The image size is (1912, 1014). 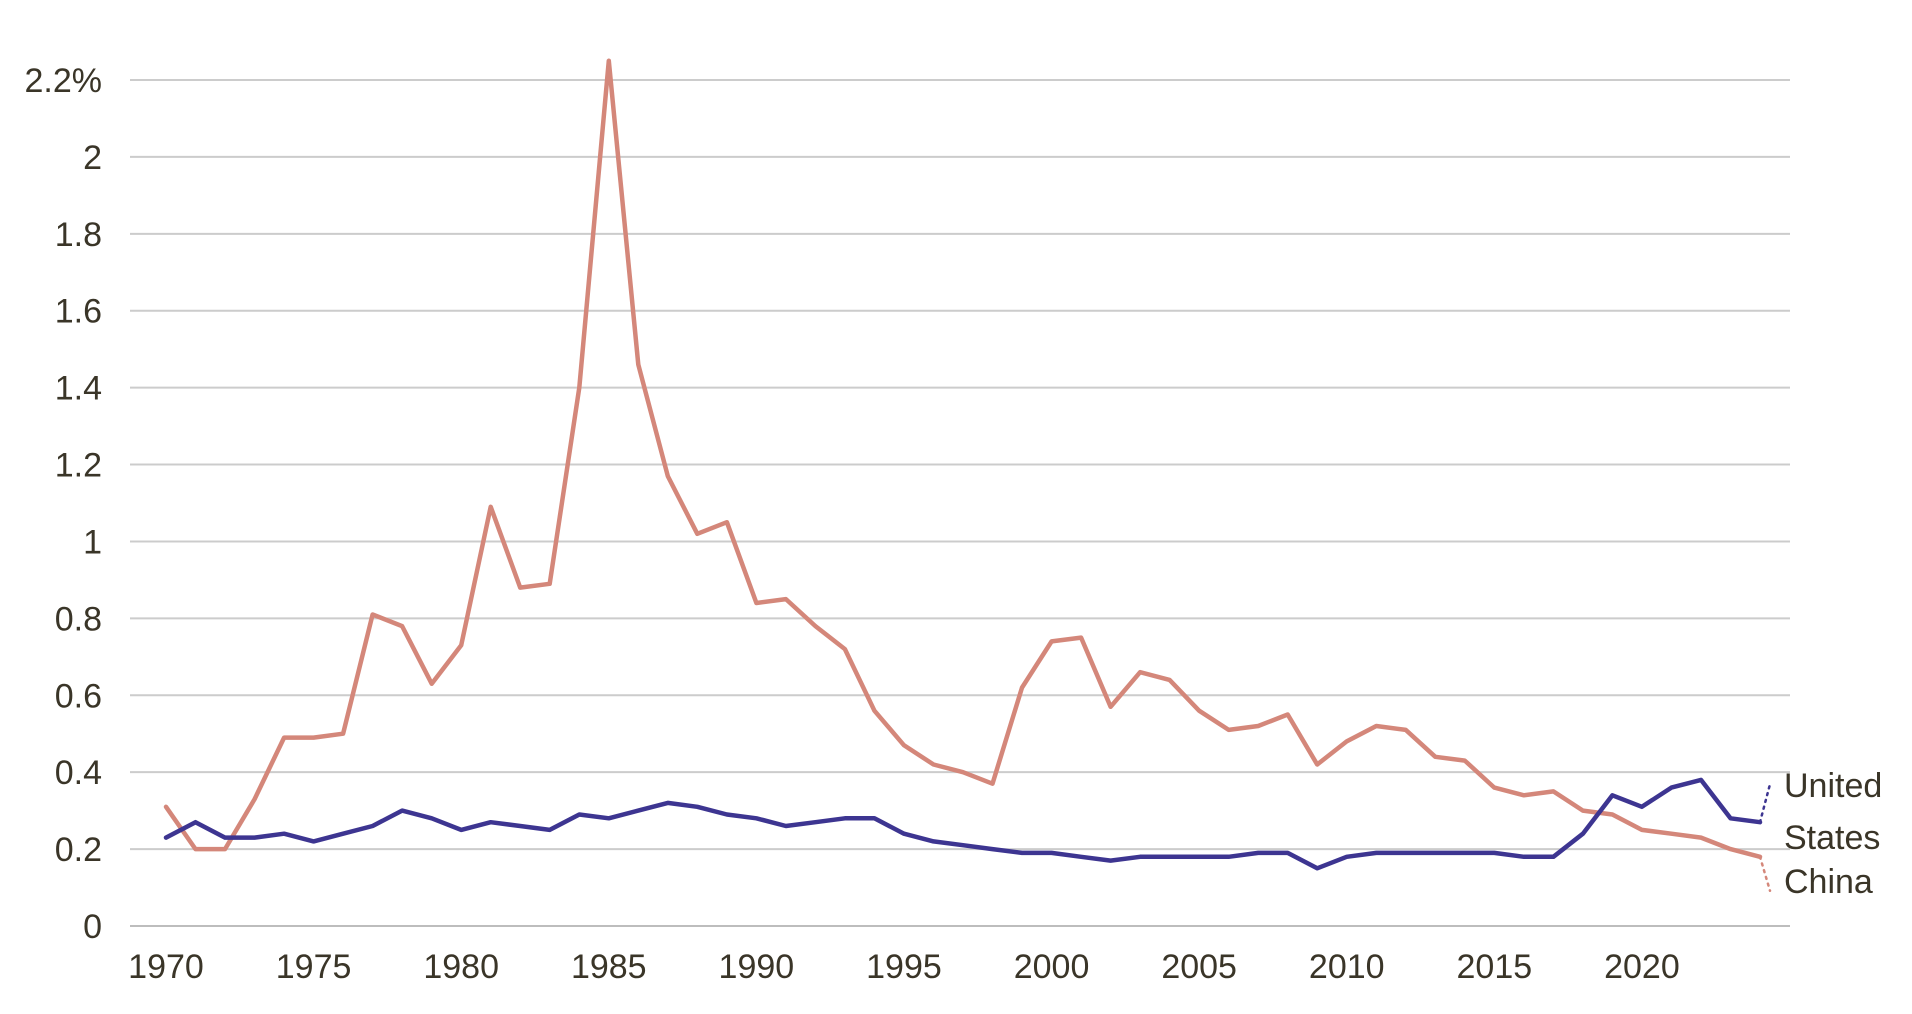 I want to click on y-axis-ticks: 0 0.2 0.4 0.6 0.8 1 1.2 1.4 1.6 1.8 2 2.2%, so click(x=64, y=504).